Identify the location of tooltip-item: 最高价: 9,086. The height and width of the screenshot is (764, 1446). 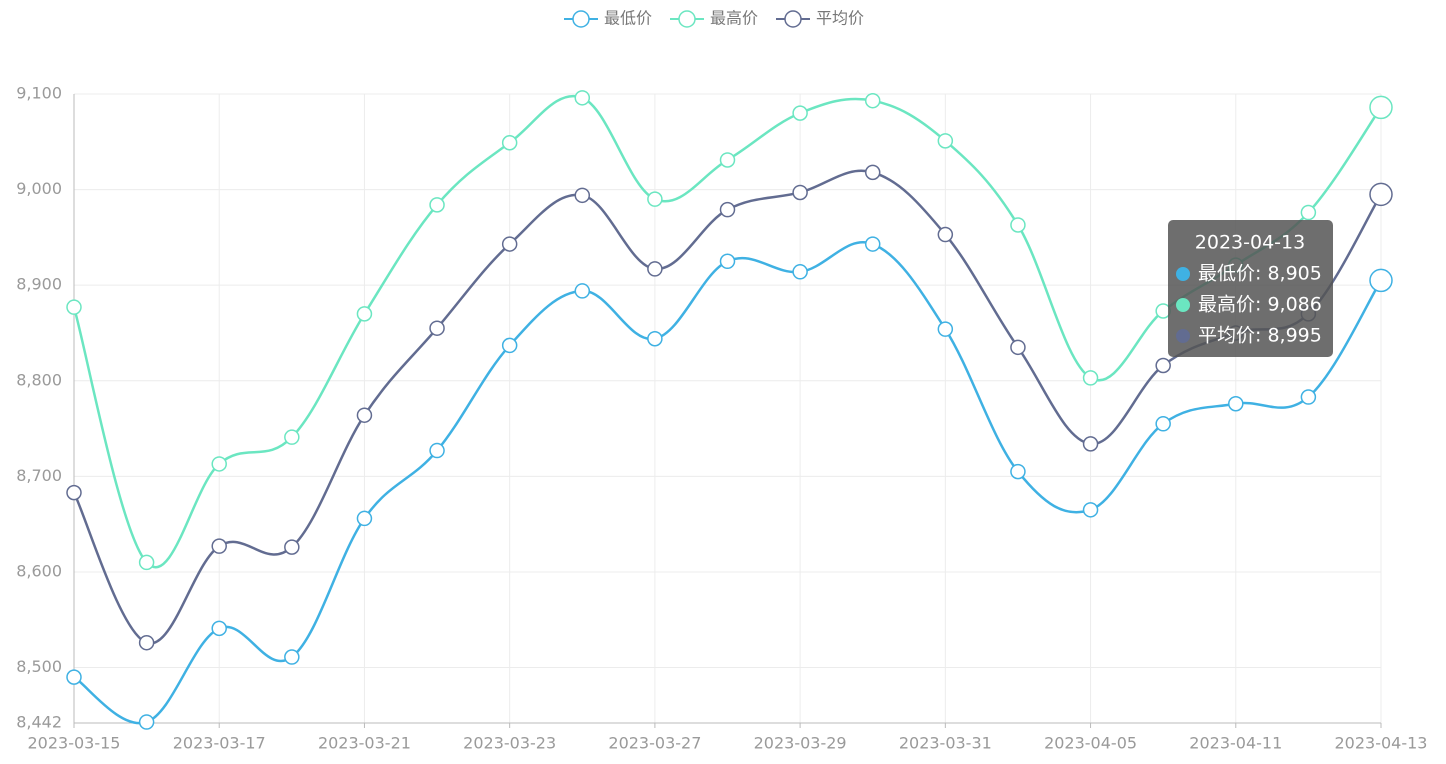
(1260, 305).